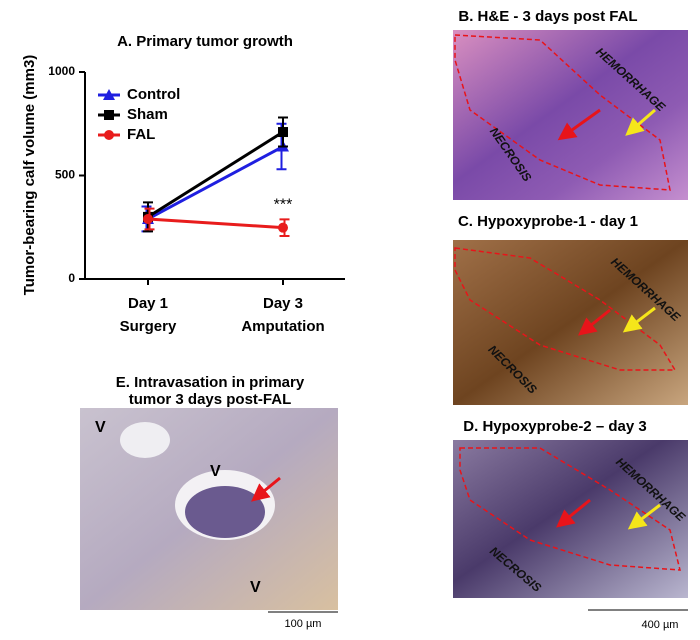 The width and height of the screenshot is (700, 640). What do you see at coordinates (61, 71) in the screenshot?
I see `y-tick-label: 1000` at bounding box center [61, 71].